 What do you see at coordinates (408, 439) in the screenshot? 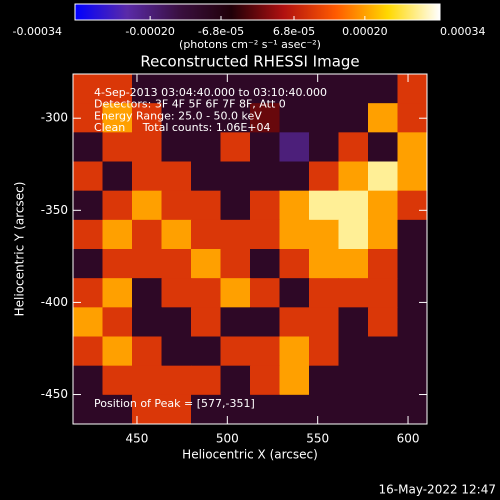
I see `x-tick-label: 600` at bounding box center [408, 439].